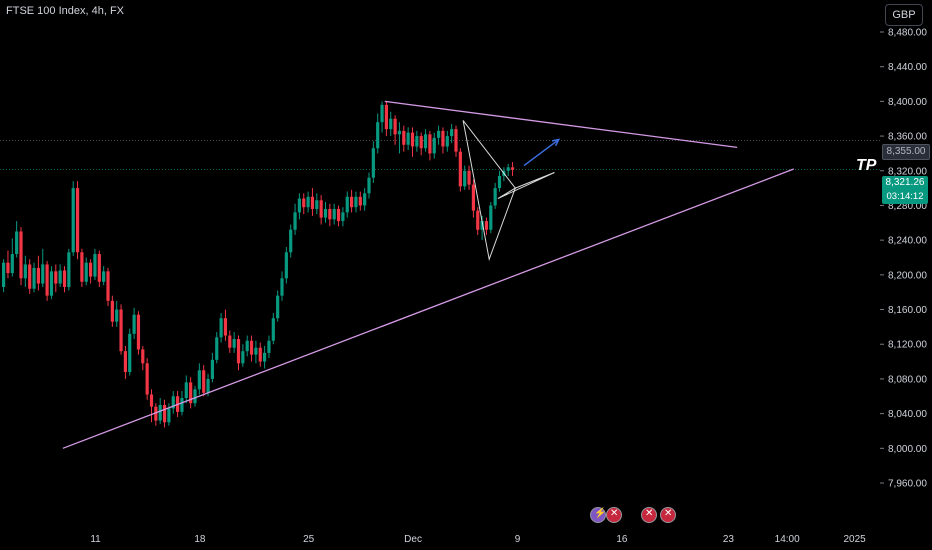  Describe the element at coordinates (904, 15) in the screenshot. I see `currency-button: GBP` at that location.